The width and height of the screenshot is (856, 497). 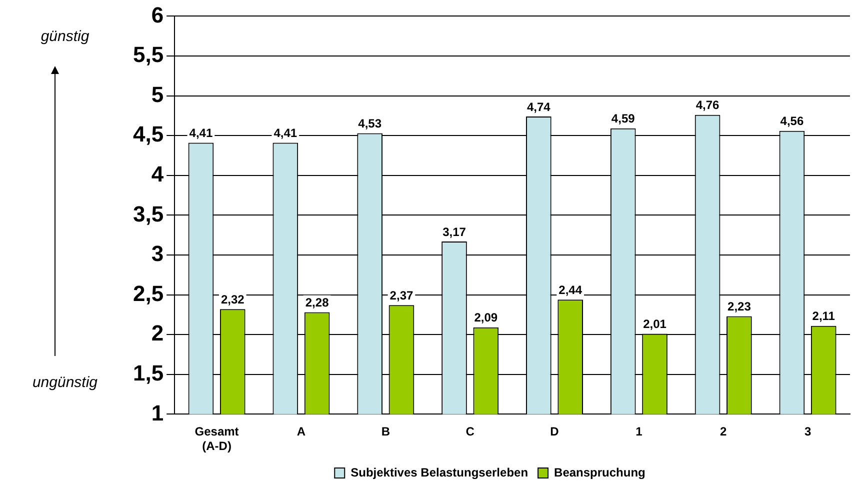 I want to click on data-label: 2,44, so click(x=570, y=289).